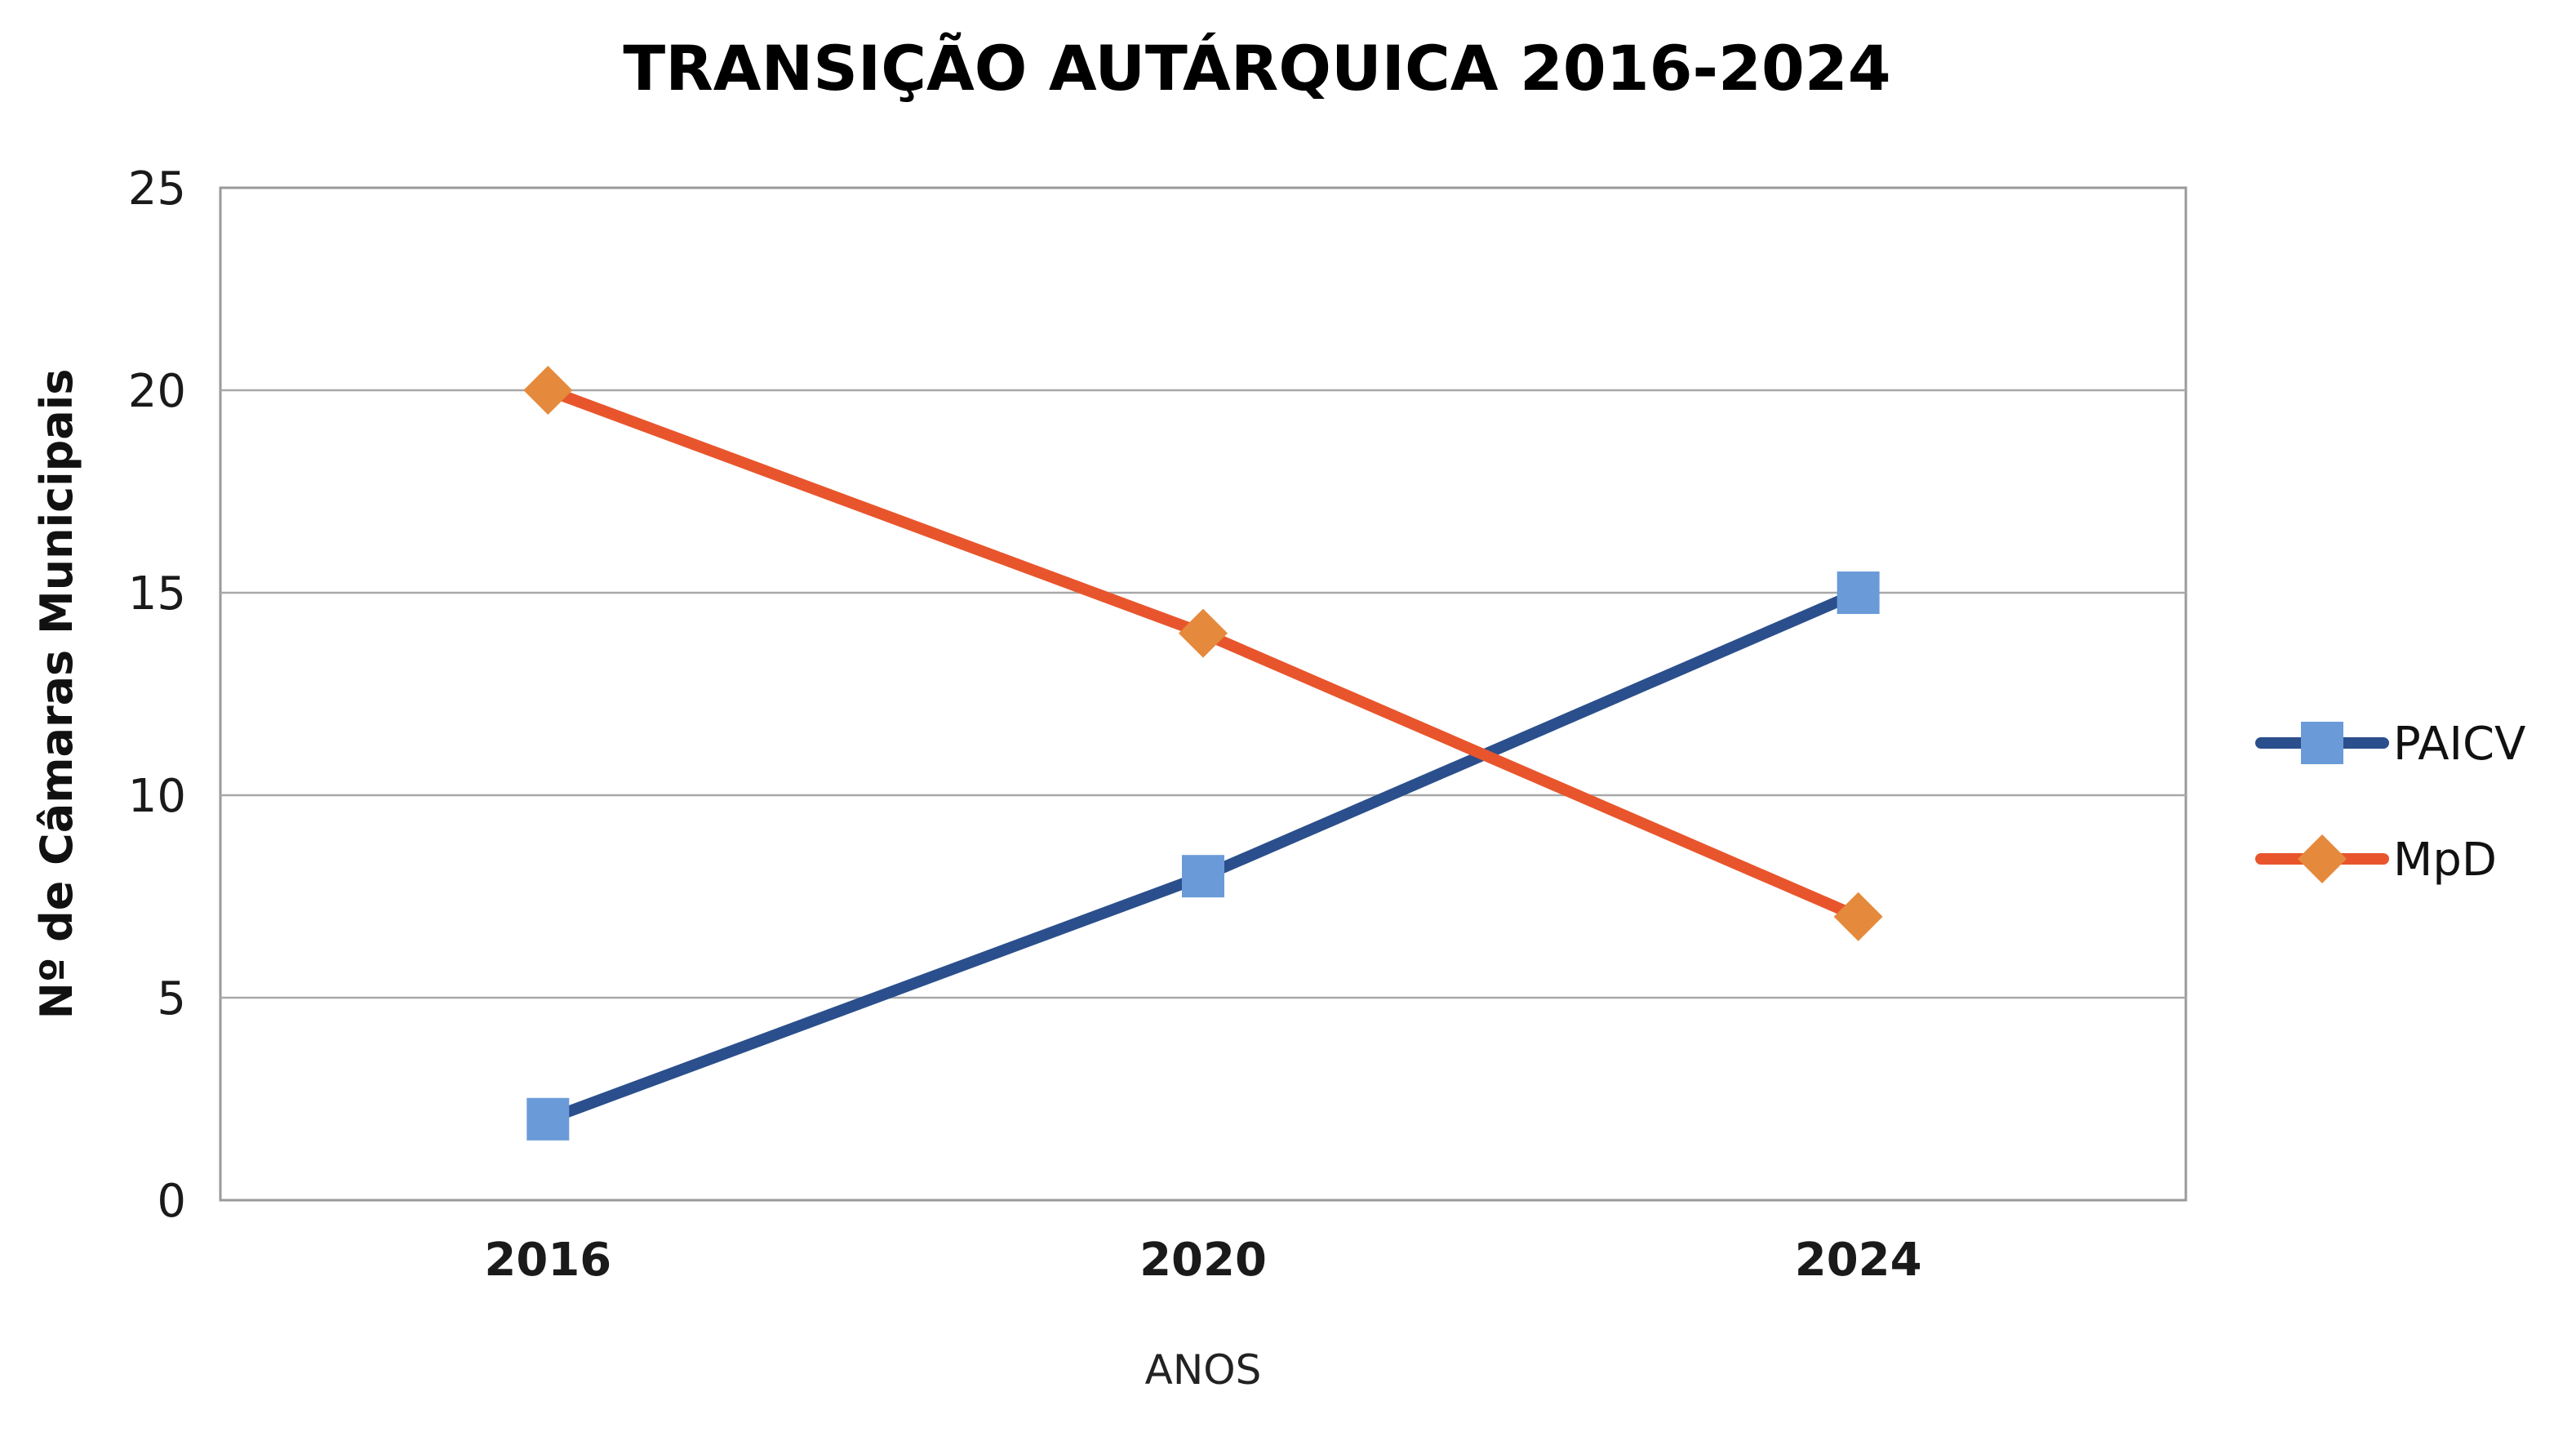  Describe the element at coordinates (157, 593) in the screenshot. I see `y-tick-label: 15` at that location.